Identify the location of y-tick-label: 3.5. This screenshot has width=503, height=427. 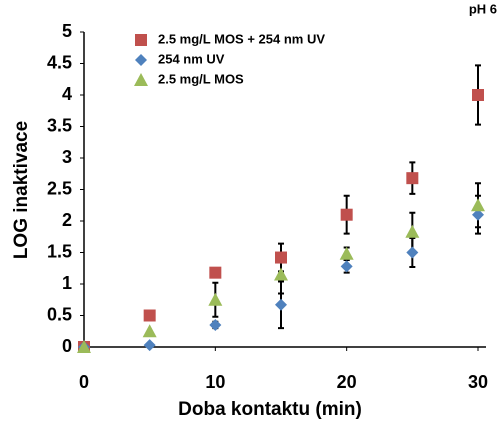
(59, 125).